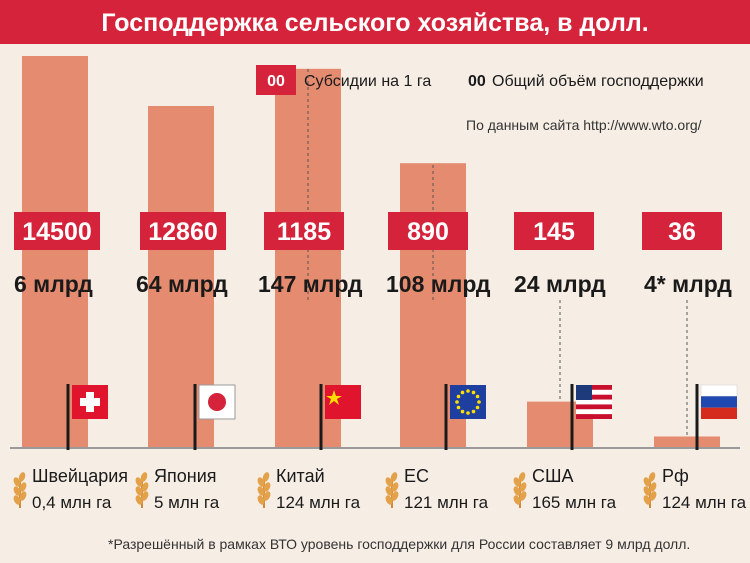  Describe the element at coordinates (367, 81) in the screenshot. I see `legend-subsidy-label: Субсидии на 1 га` at that location.